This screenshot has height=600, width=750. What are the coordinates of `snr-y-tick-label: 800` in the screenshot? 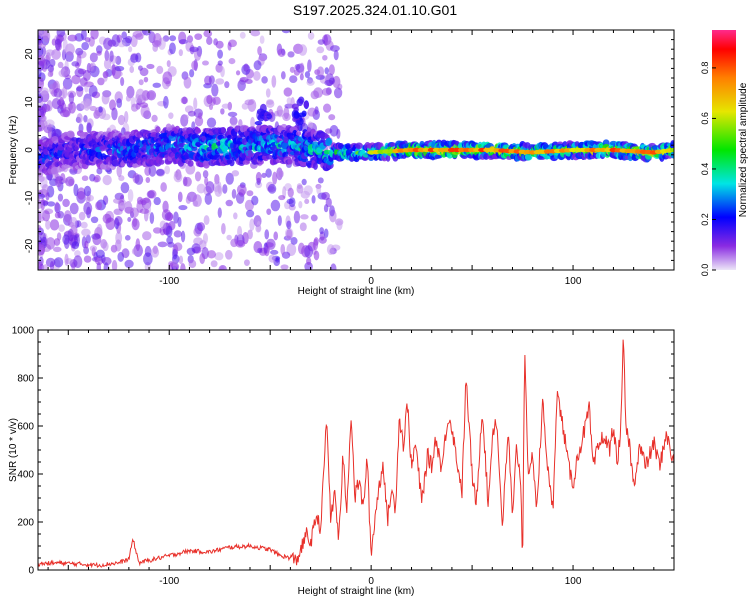 It's located at (25, 379).